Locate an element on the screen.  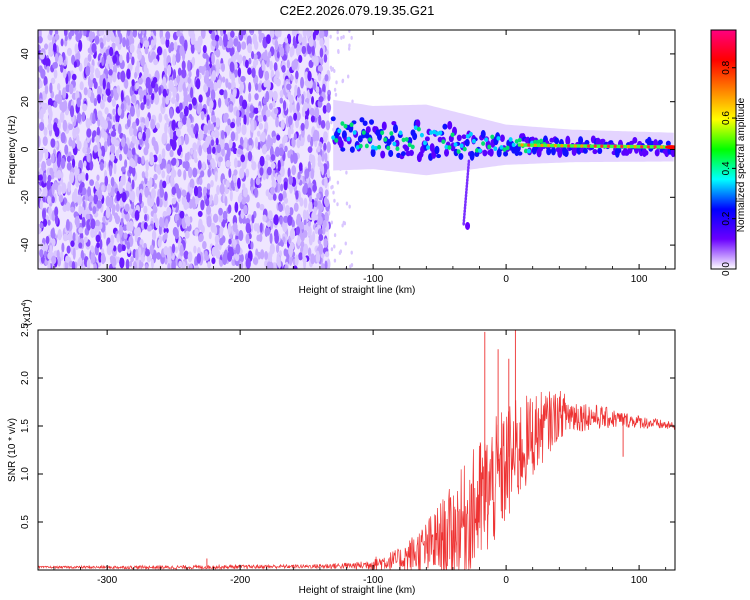
x-tick-label: 100 is located at coordinates (639, 279).